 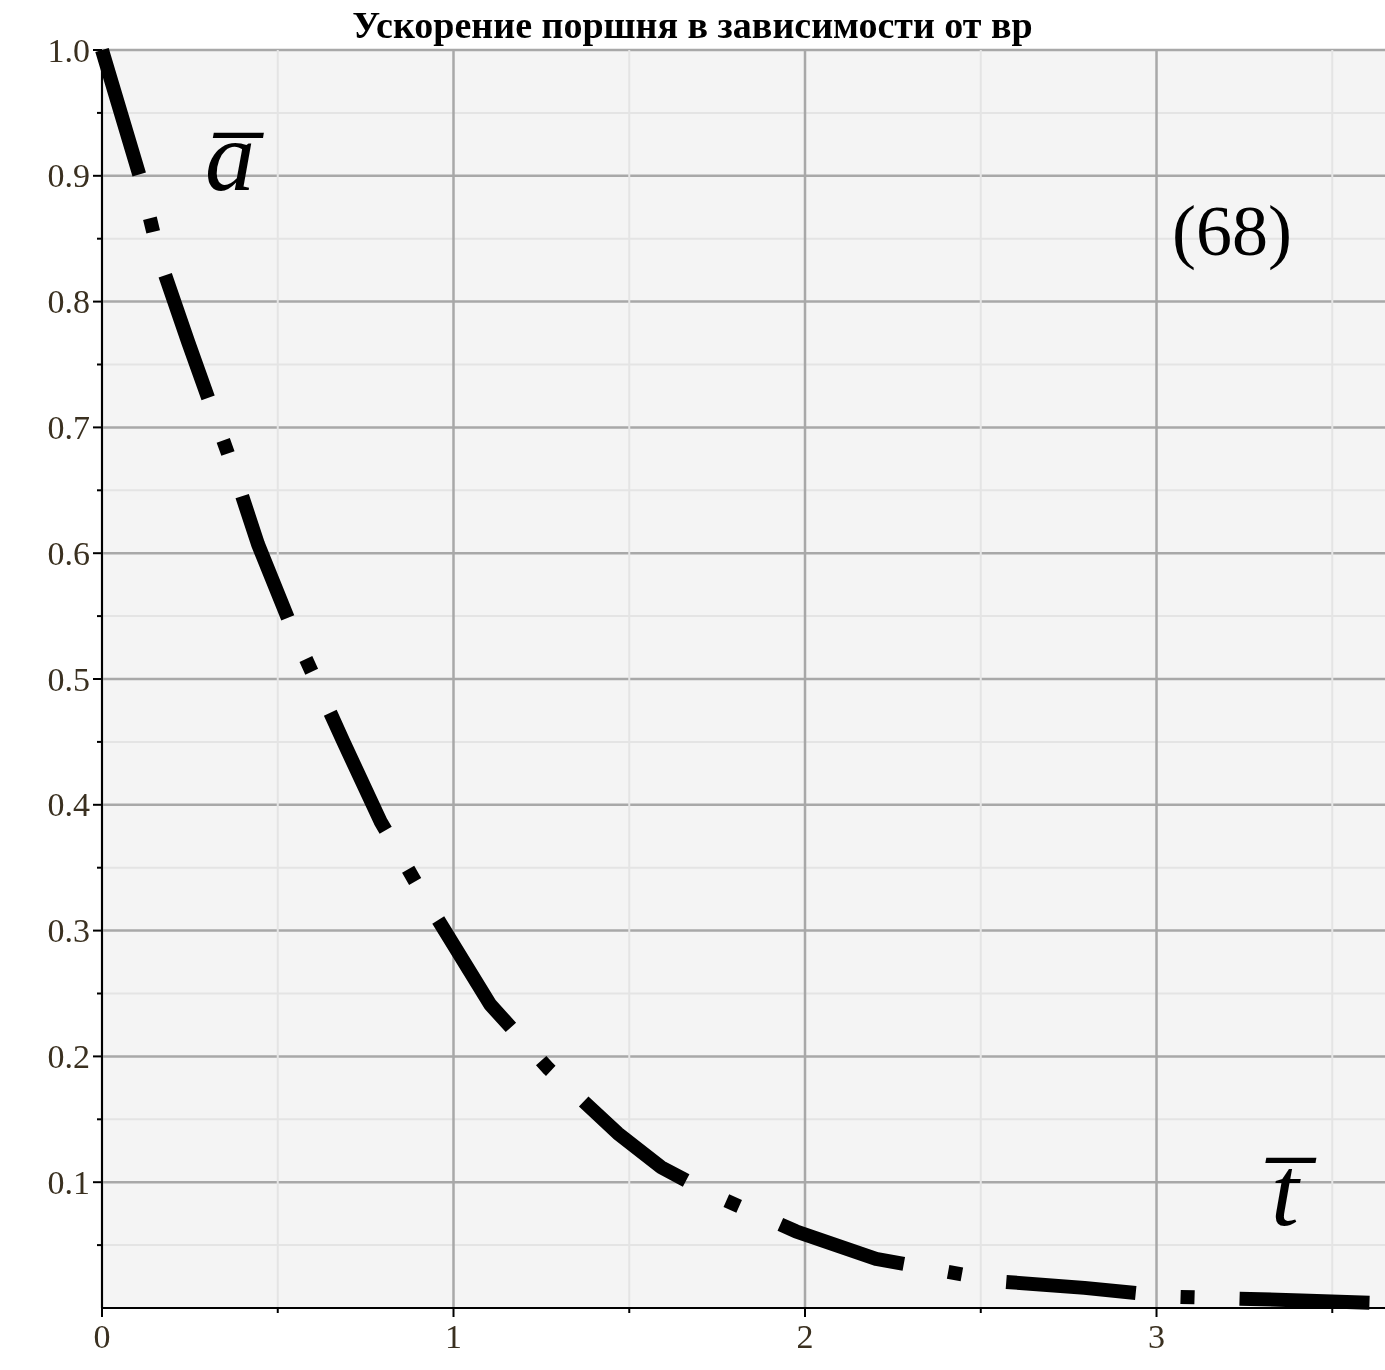 I want to click on y-tick-label: 0.4, so click(x=68, y=805).